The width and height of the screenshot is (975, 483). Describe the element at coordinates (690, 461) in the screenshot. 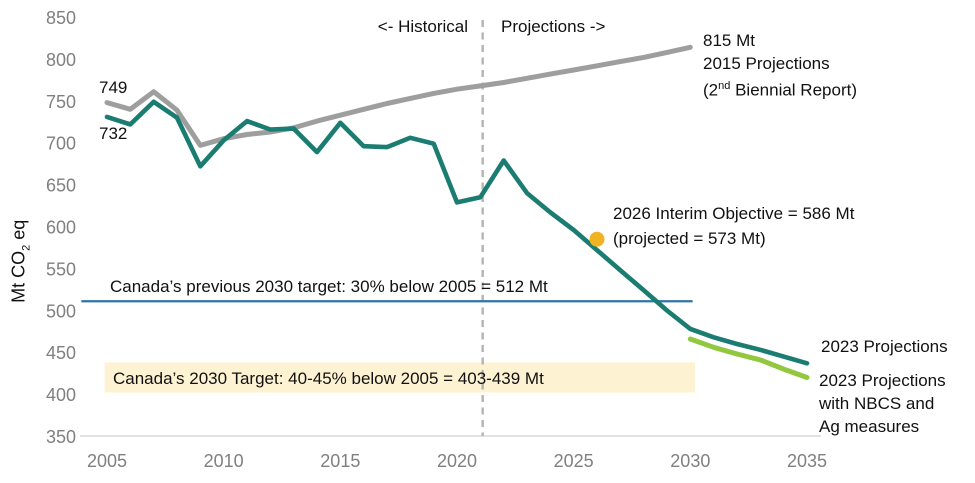

I see `x-tick-label: 2030` at that location.